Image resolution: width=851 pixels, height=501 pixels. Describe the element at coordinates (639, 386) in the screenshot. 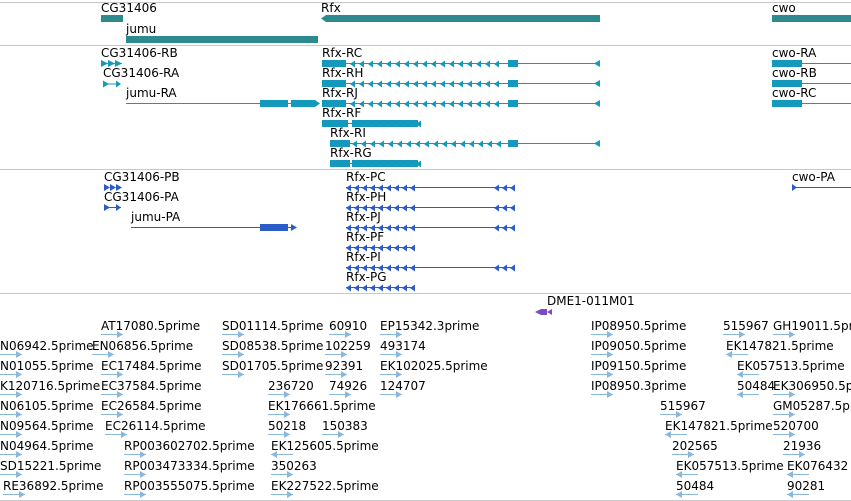

I see `est-label: IP08950.3prime` at that location.